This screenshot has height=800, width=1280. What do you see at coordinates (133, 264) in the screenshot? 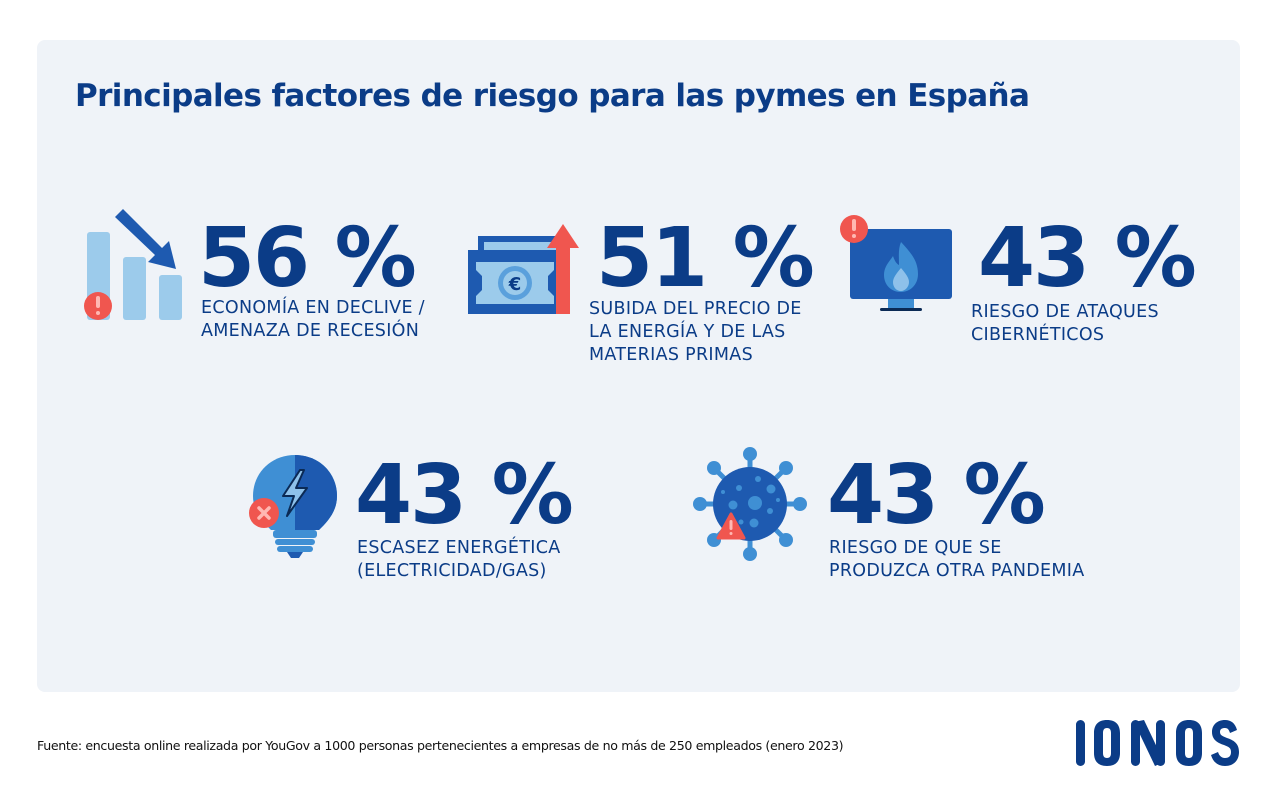
I see `declining-bar-chart-icon` at bounding box center [133, 264].